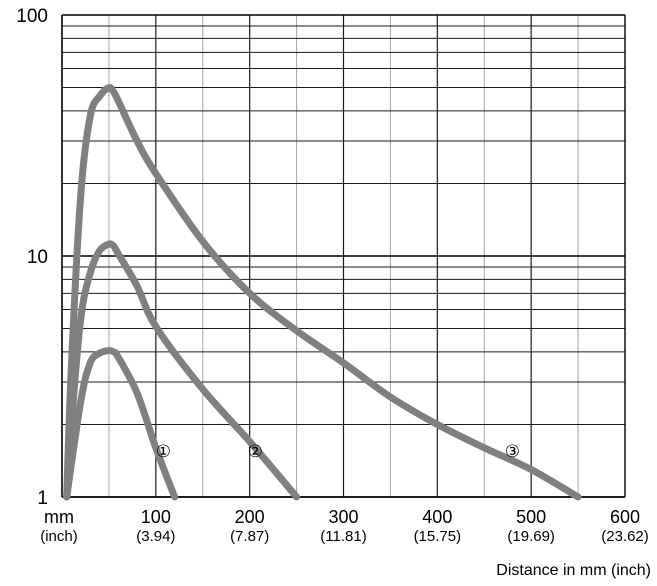 The image size is (657, 586). I want to click on curve-label-2: ②, so click(255, 451).